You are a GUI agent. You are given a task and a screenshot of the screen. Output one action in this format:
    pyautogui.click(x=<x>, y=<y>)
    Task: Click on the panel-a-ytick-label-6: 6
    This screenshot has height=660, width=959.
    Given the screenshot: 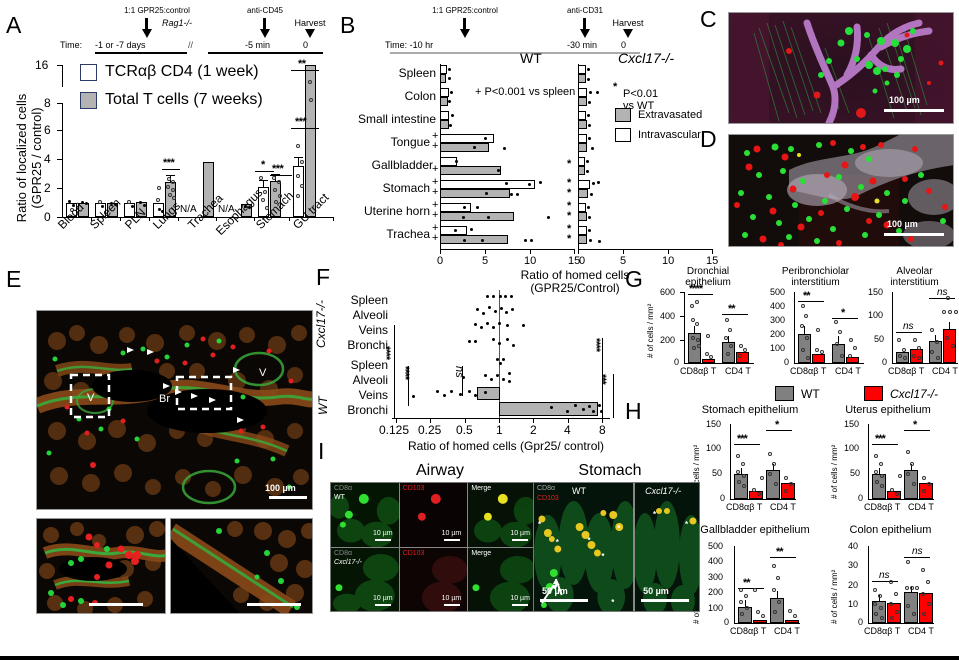 What is the action you would take?
    pyautogui.click(x=47, y=130)
    